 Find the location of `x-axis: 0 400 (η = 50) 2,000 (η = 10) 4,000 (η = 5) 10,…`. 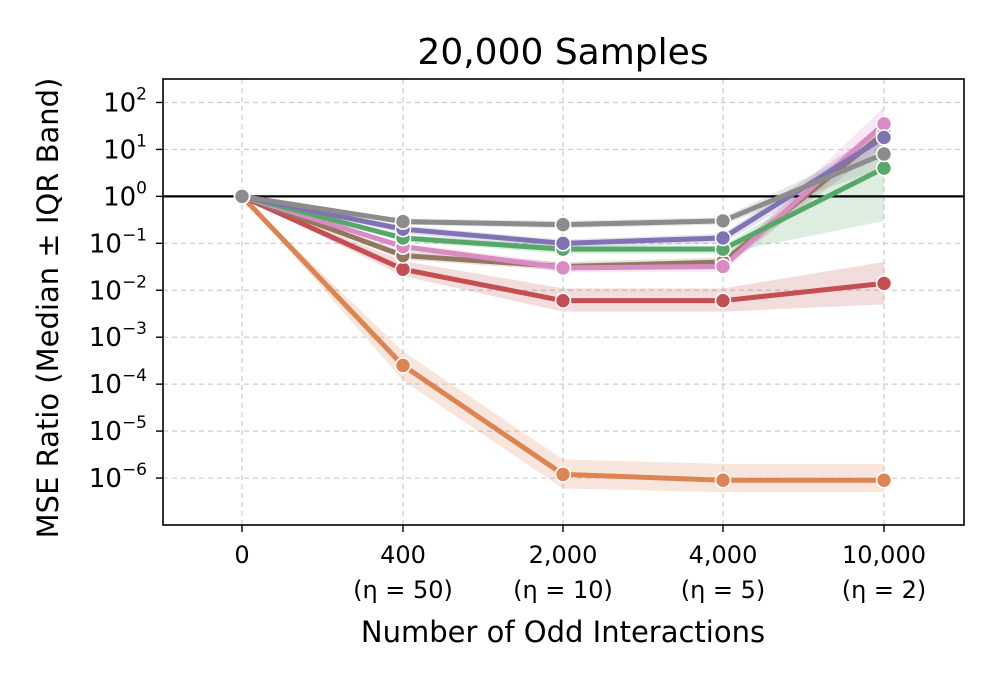

x-axis: 0 400 (η = 50) 2,000 (η = 10) 4,000 (η = 5) 10,… is located at coordinates (580, 564).